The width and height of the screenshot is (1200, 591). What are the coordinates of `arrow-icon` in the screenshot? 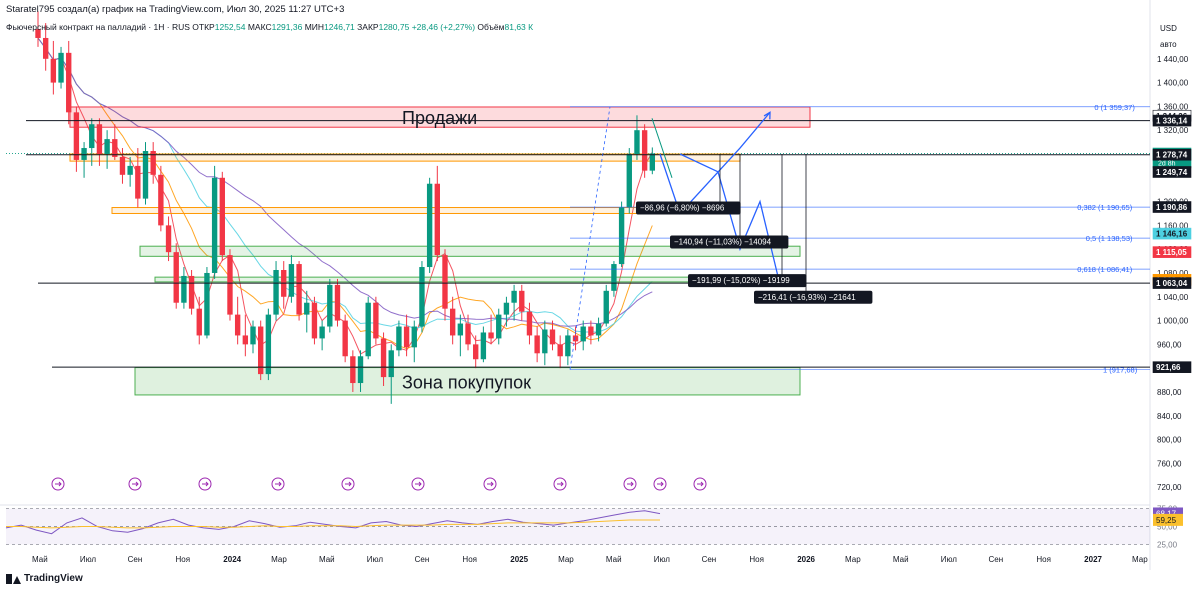 It's located at (58, 484).